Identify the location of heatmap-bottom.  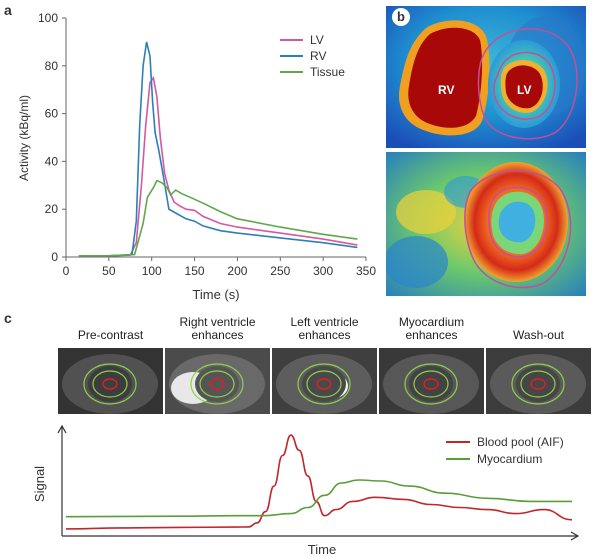
(486, 224).